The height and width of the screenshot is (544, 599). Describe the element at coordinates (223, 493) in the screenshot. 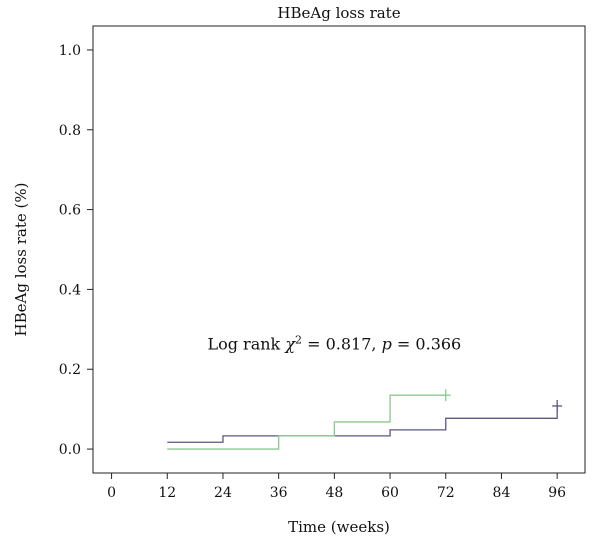

I see `x-tick-label: 24` at that location.